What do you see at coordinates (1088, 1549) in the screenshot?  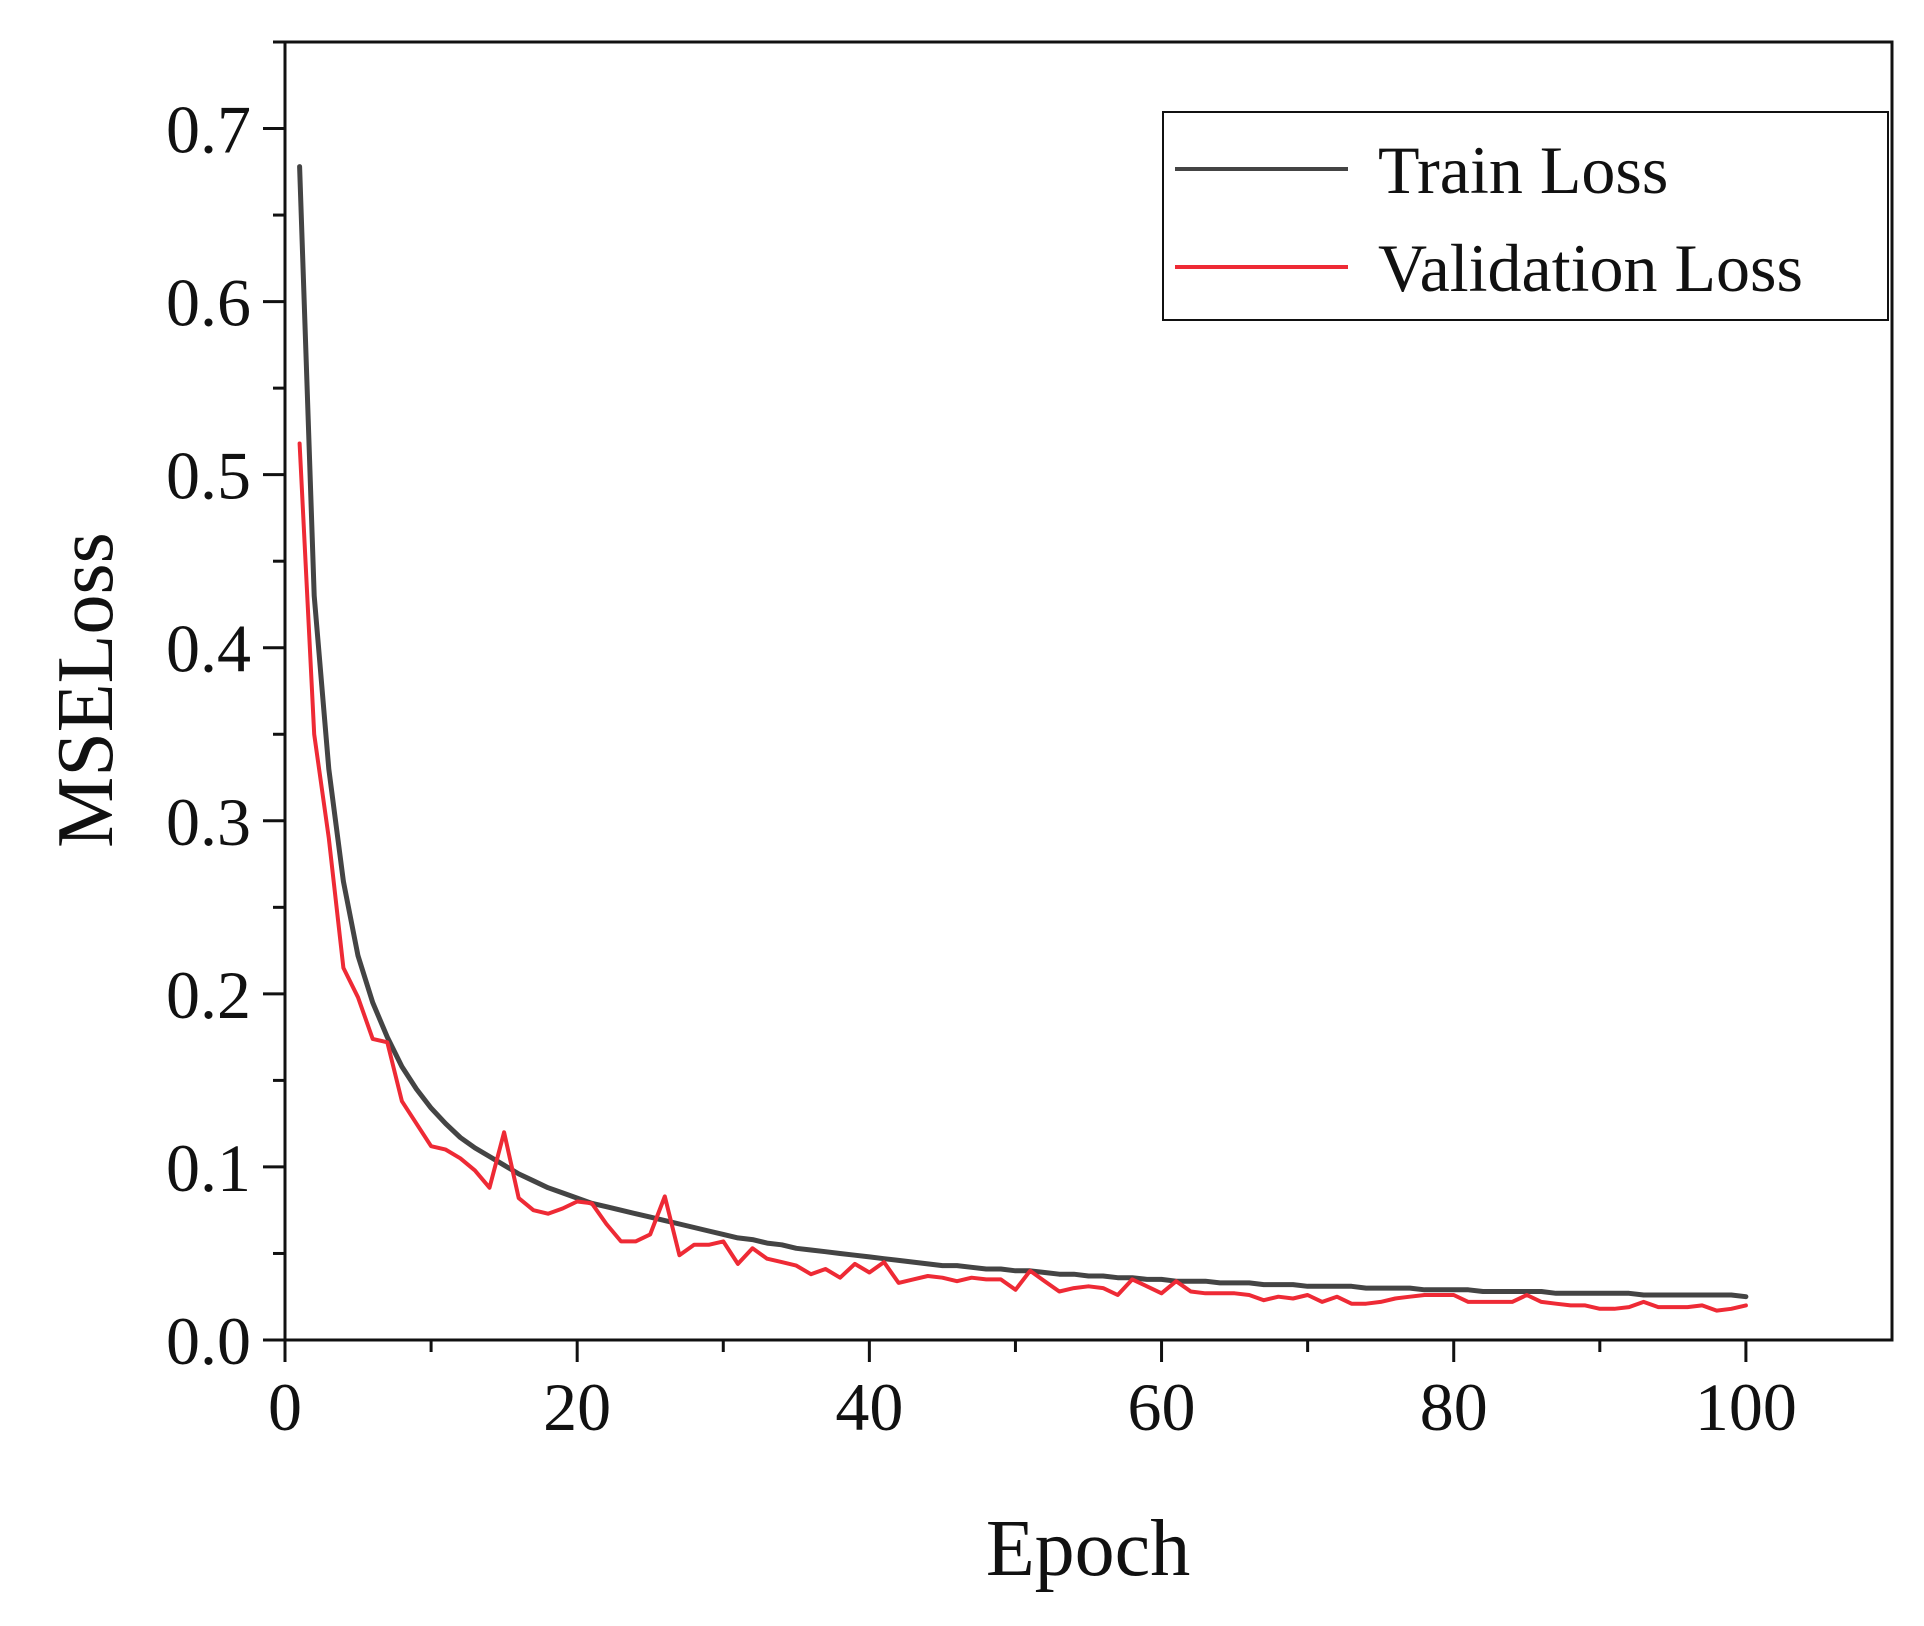 I see `x-axis-title: Epoch` at bounding box center [1088, 1549].